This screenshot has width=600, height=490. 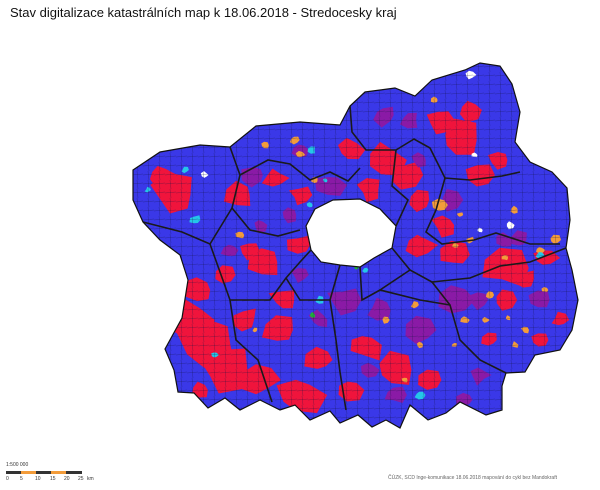 What do you see at coordinates (7, 479) in the screenshot?
I see `scale-tick-label: 0` at bounding box center [7, 479].